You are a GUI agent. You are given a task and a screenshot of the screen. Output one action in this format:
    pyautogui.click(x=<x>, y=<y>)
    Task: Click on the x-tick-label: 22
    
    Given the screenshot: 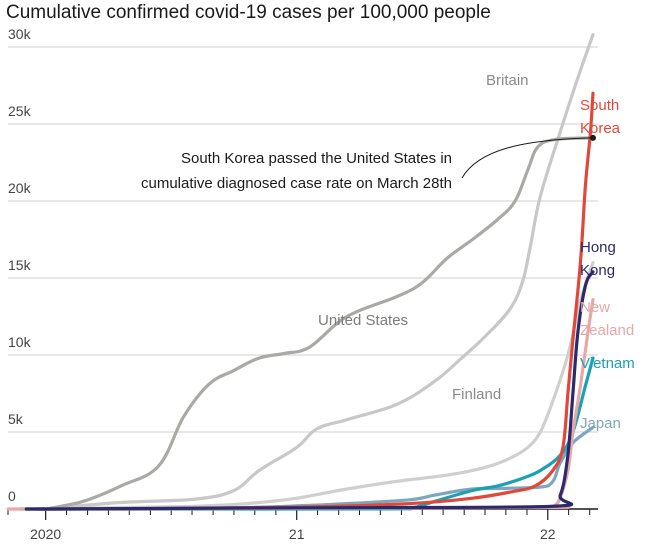 What is the action you would take?
    pyautogui.click(x=548, y=534)
    